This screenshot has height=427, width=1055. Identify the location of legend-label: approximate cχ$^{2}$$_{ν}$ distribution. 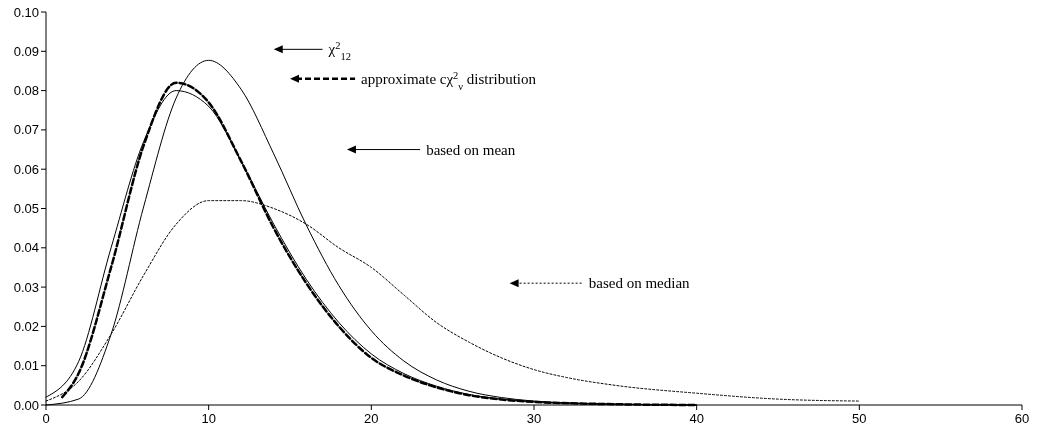
(449, 80).